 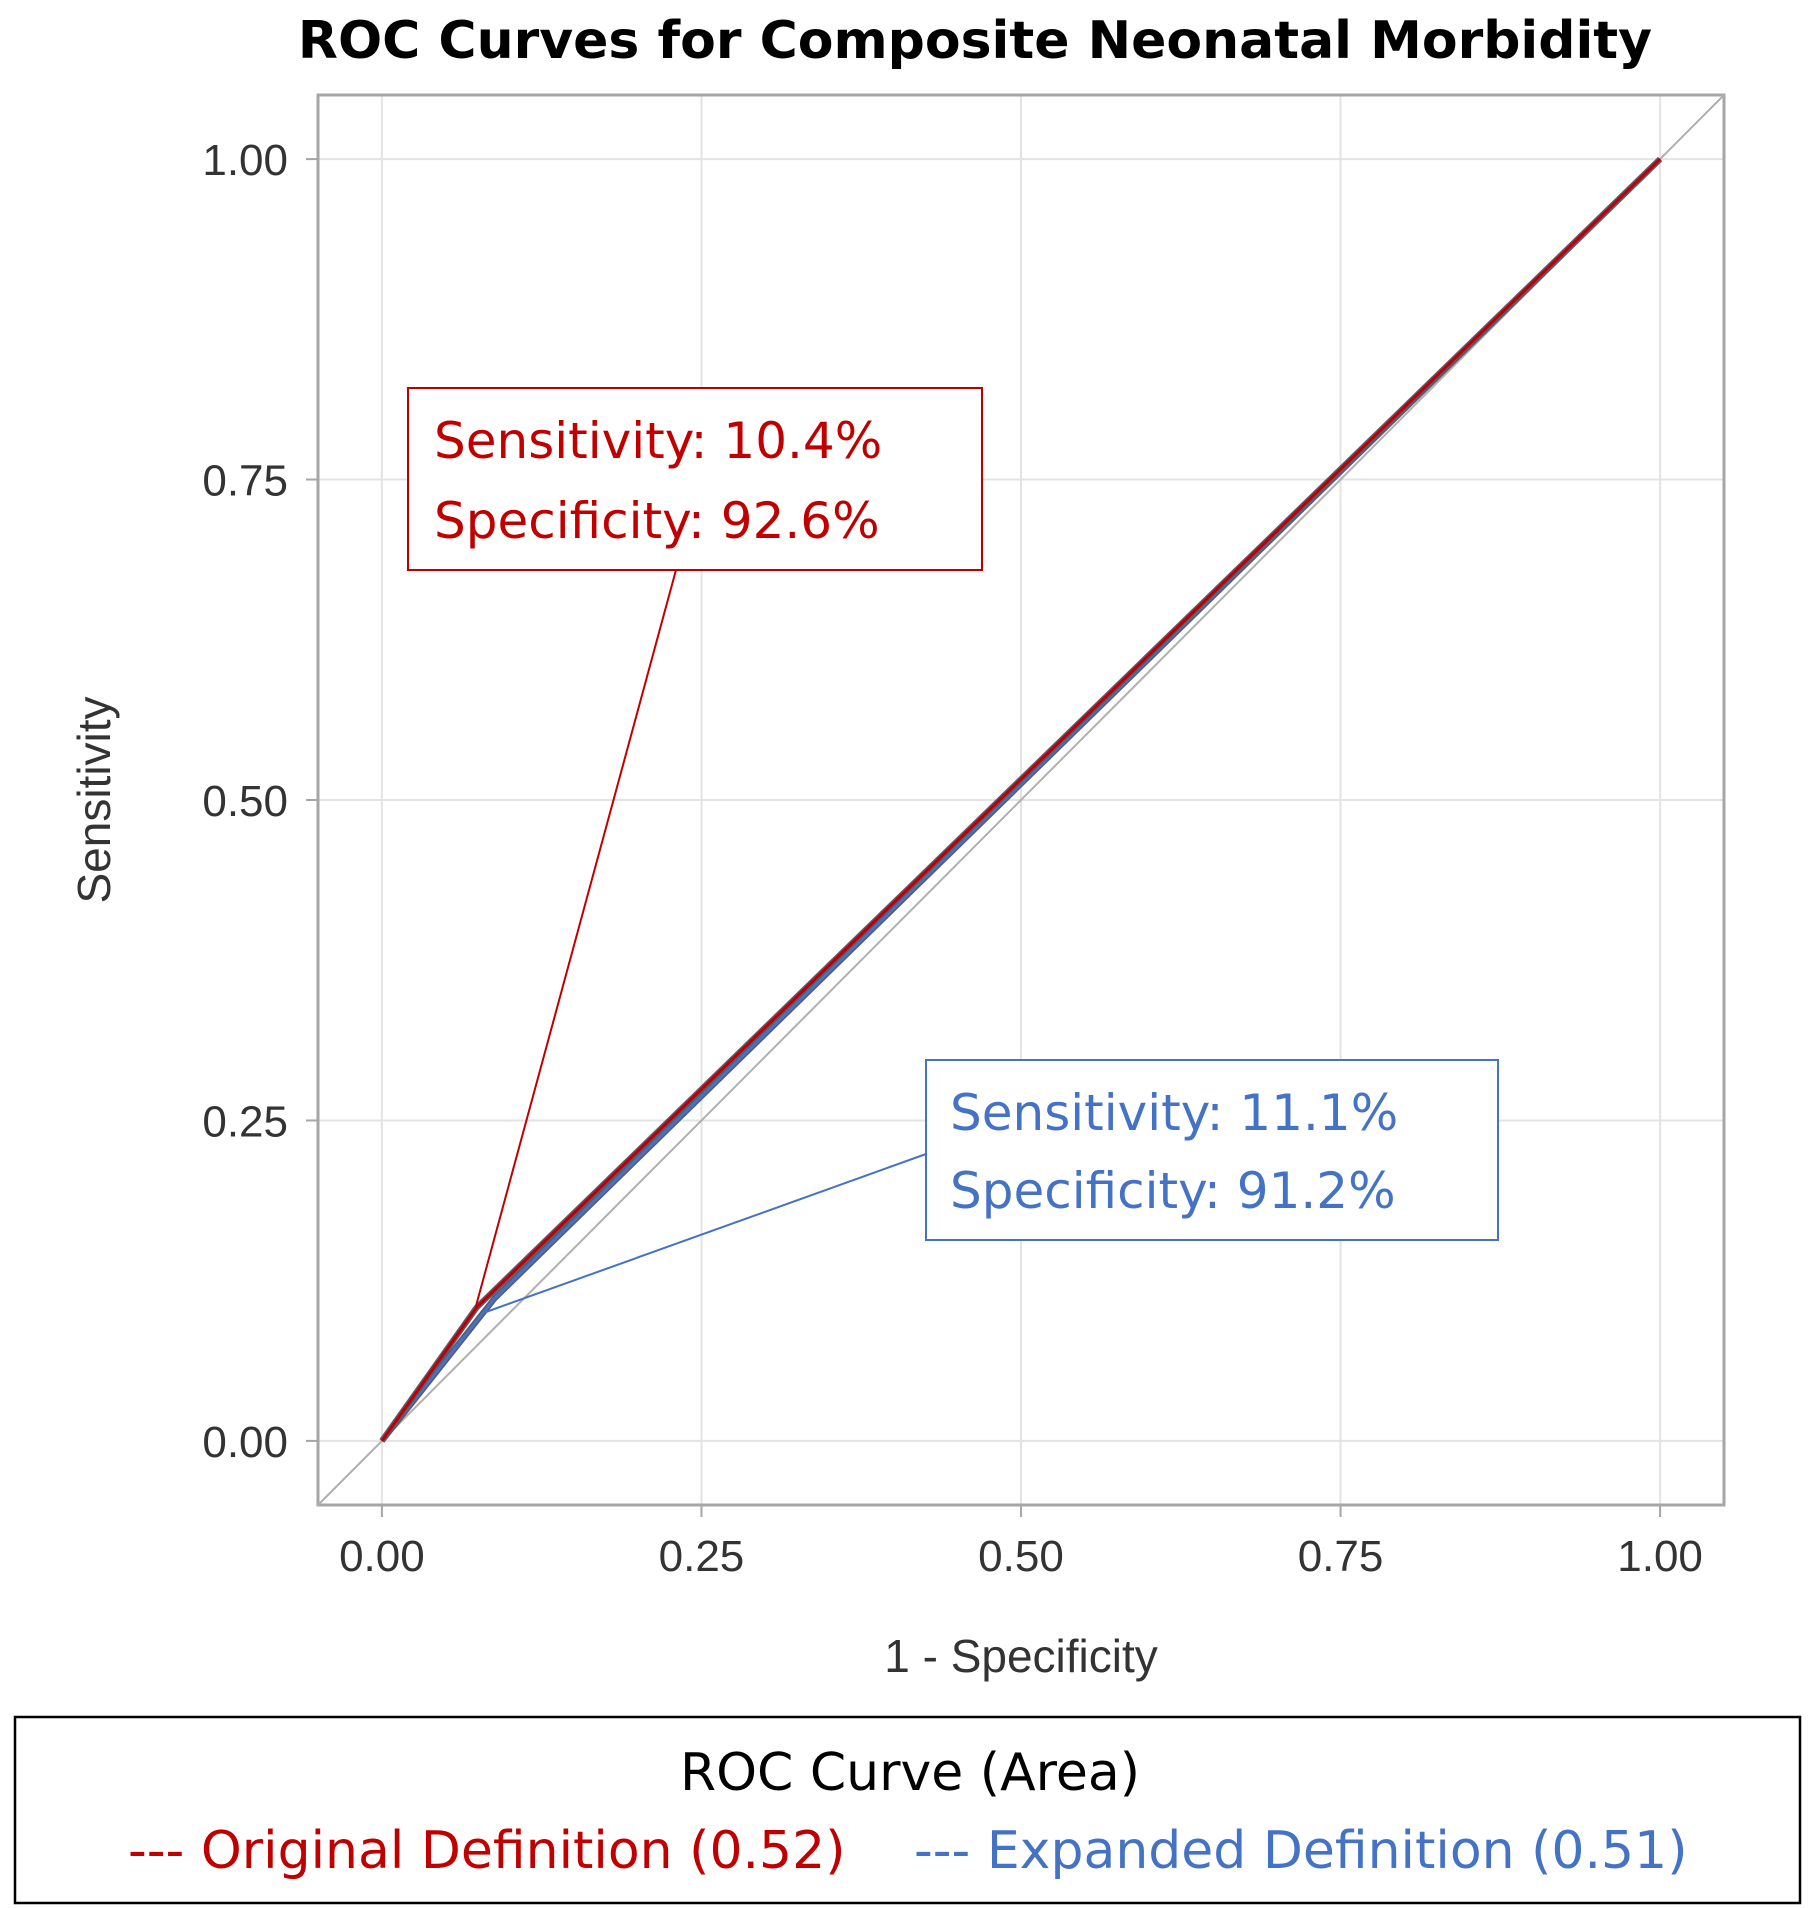 What do you see at coordinates (245, 481) in the screenshot?
I see `y-tick-label: 0.75` at bounding box center [245, 481].